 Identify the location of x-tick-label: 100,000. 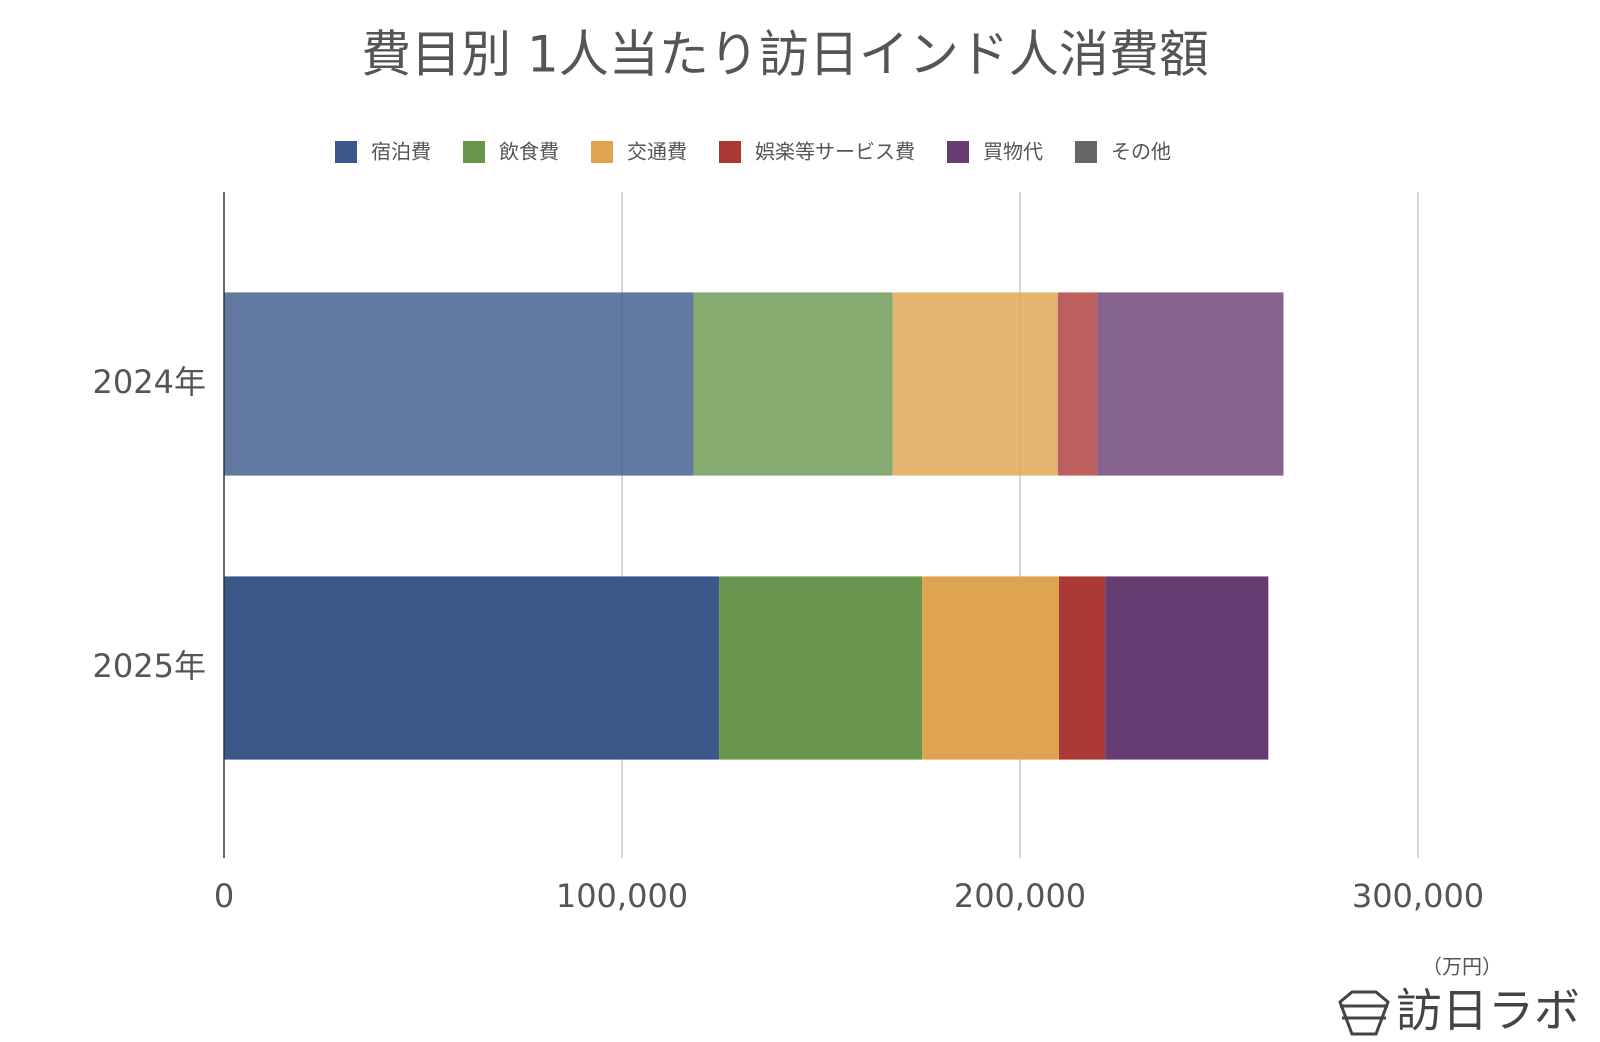
(622, 896).